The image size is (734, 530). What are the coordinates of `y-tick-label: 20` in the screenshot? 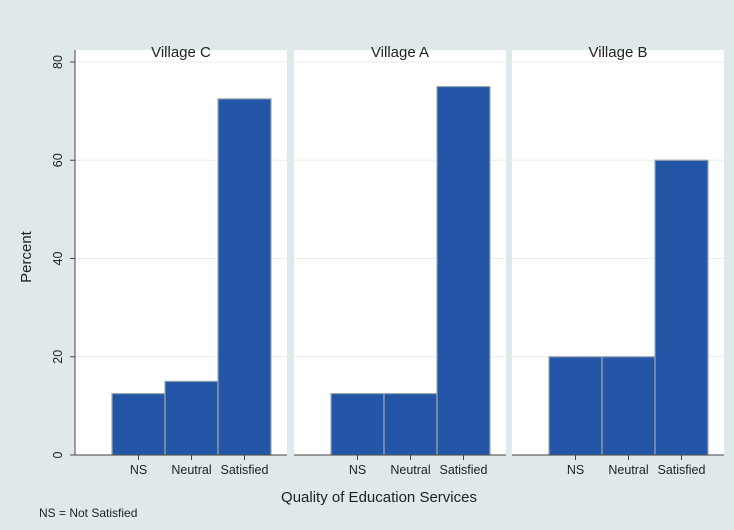 It's located at (58, 357).